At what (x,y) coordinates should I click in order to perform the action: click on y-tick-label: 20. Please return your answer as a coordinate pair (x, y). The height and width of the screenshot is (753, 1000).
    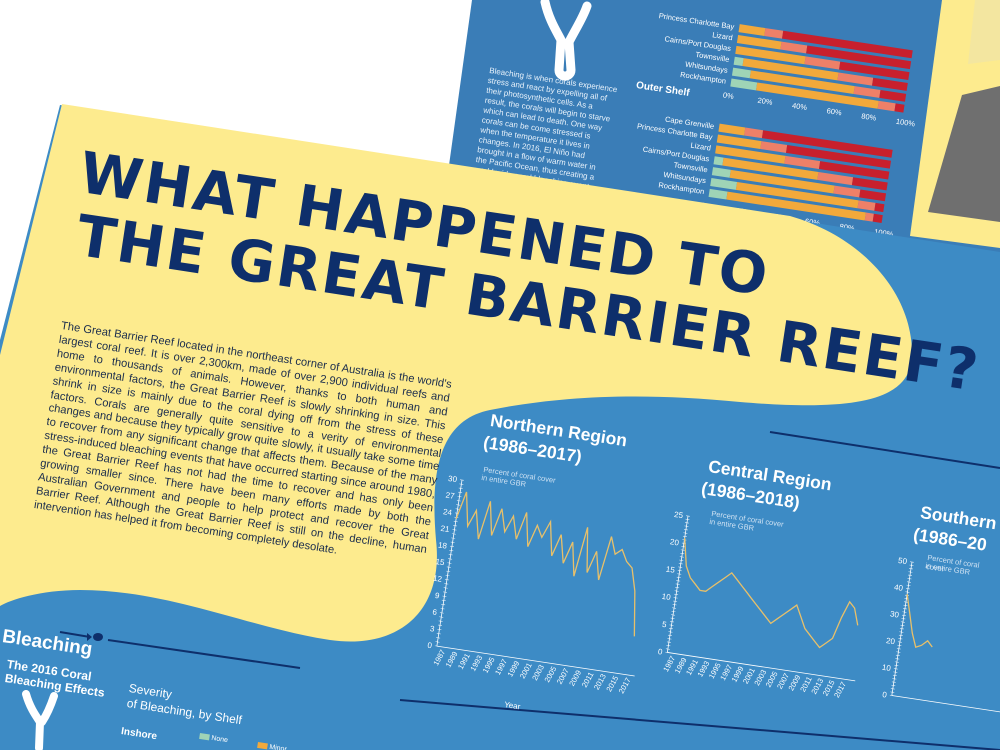
    Looking at the image, I should click on (674, 542).